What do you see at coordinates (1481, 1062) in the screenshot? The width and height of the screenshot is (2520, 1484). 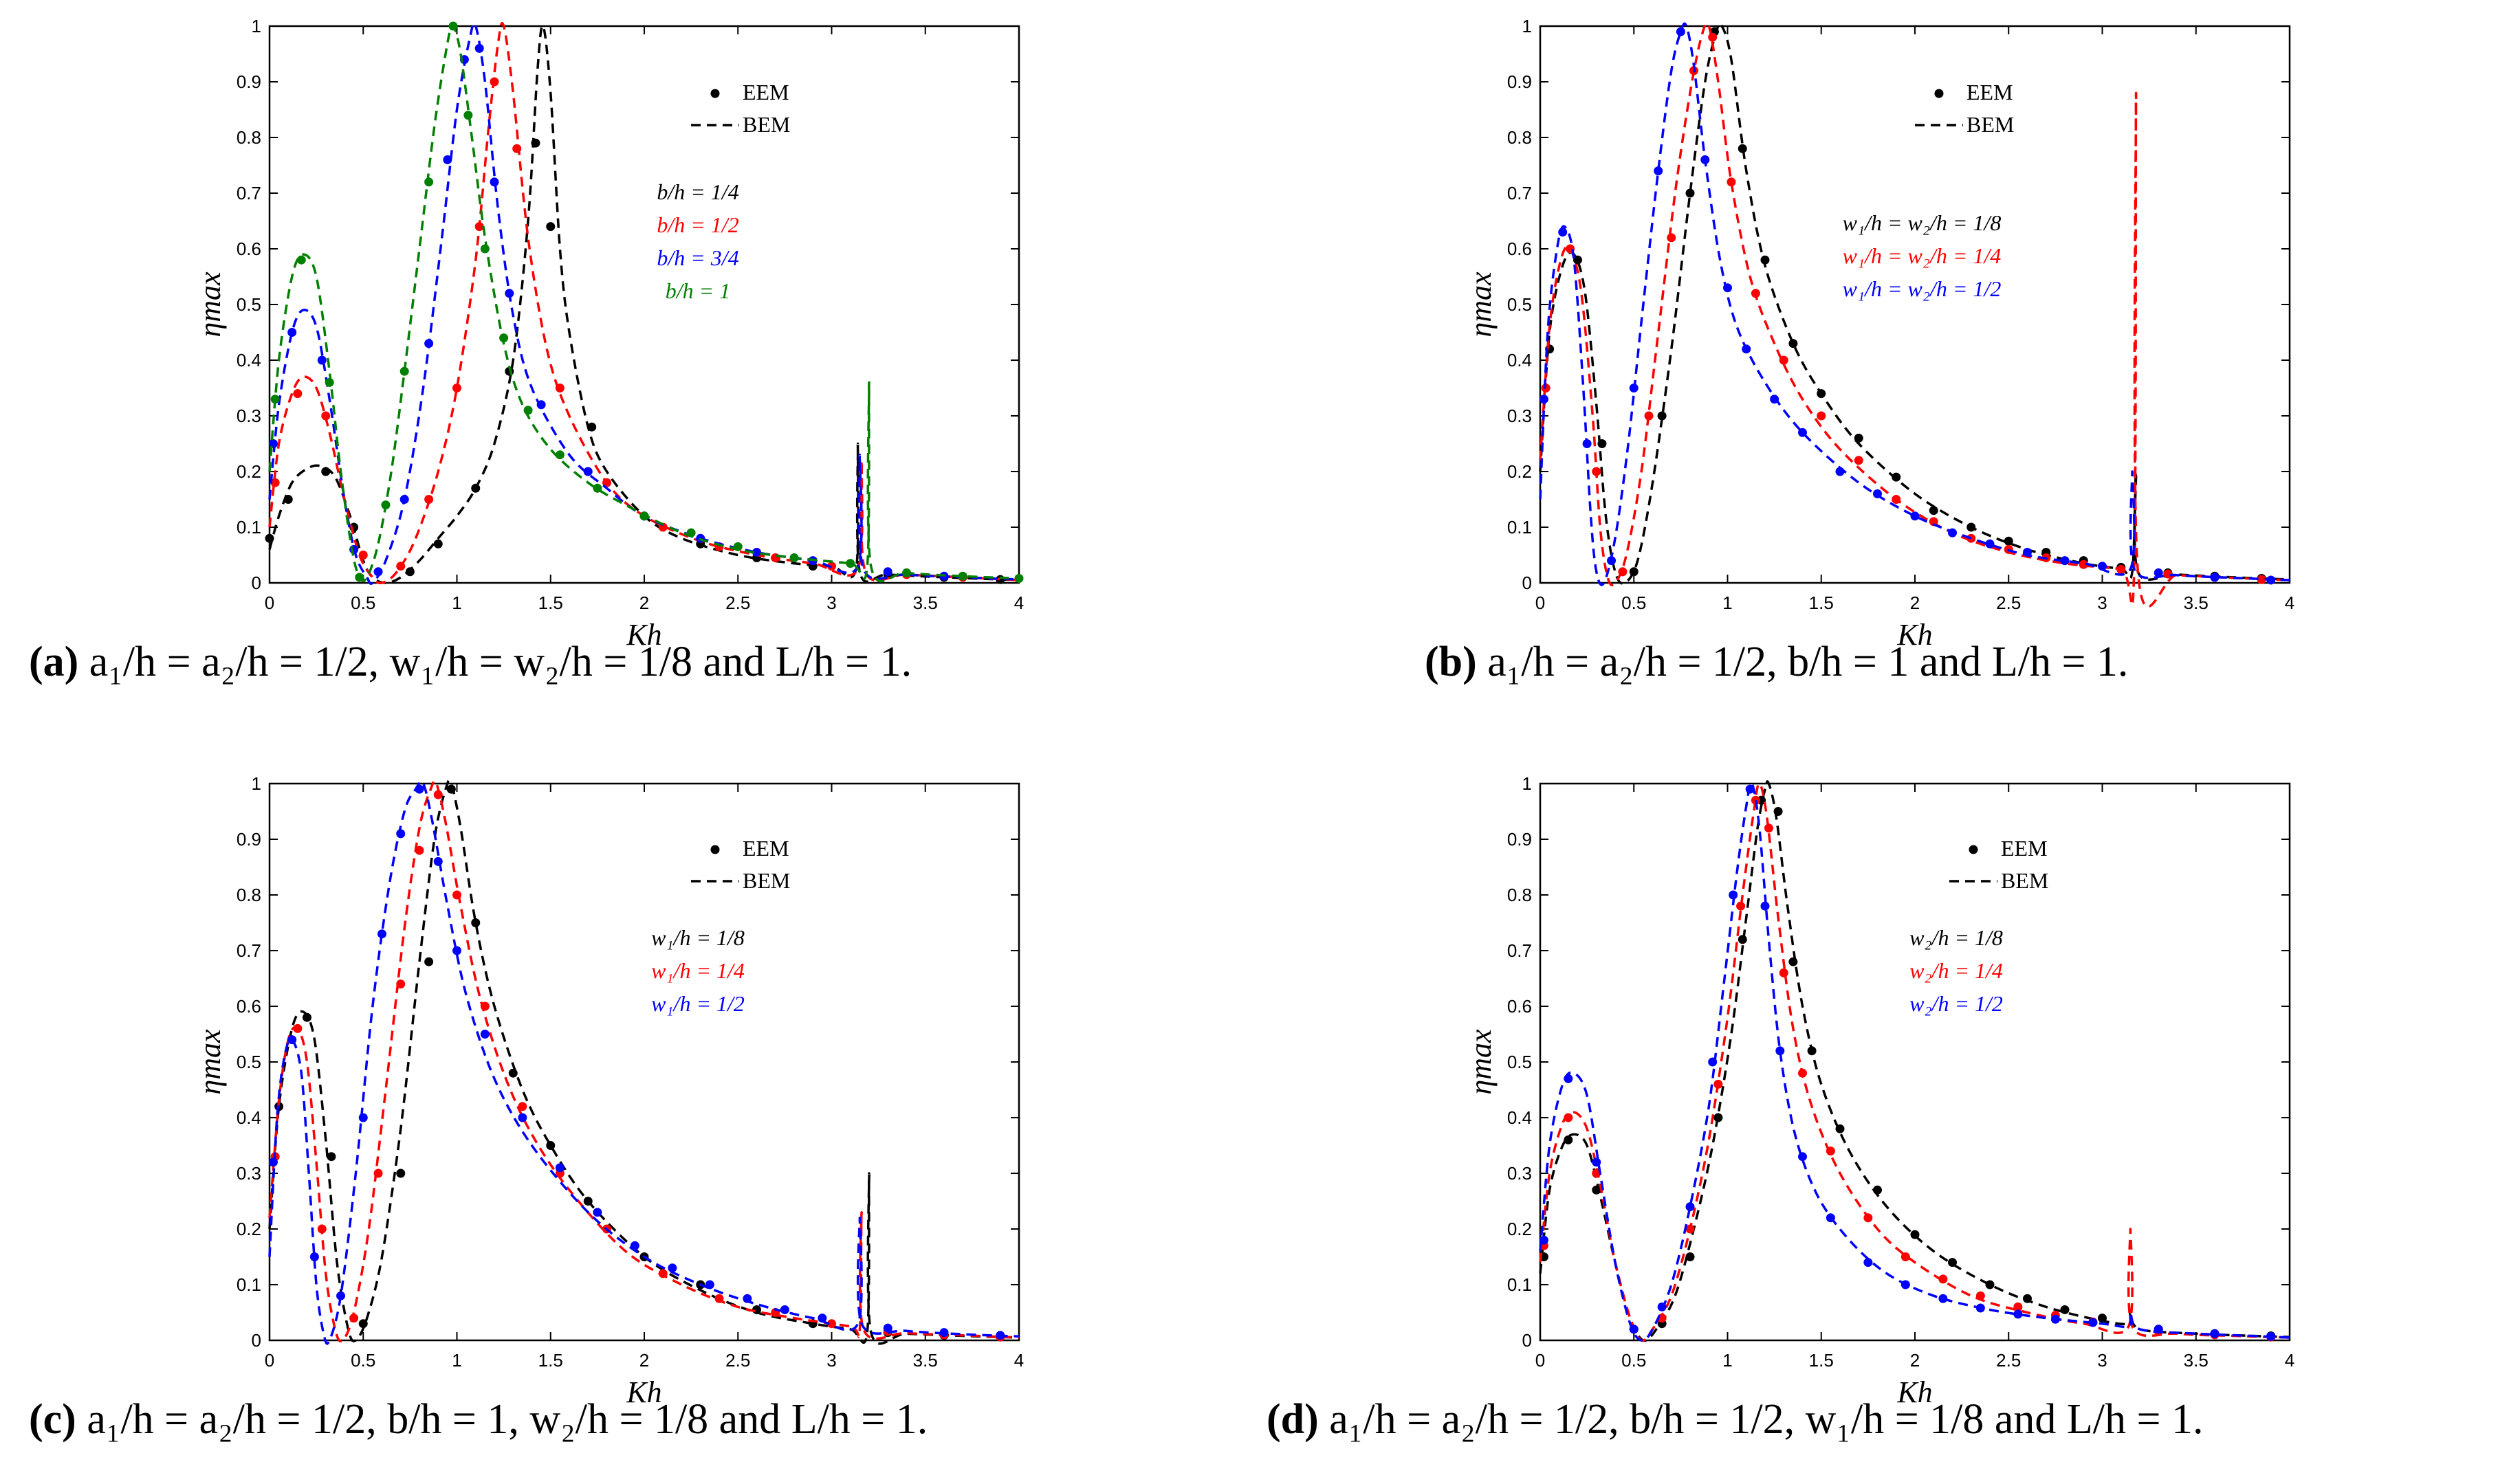 I see `y-axis-label-d: ηmax` at bounding box center [1481, 1062].